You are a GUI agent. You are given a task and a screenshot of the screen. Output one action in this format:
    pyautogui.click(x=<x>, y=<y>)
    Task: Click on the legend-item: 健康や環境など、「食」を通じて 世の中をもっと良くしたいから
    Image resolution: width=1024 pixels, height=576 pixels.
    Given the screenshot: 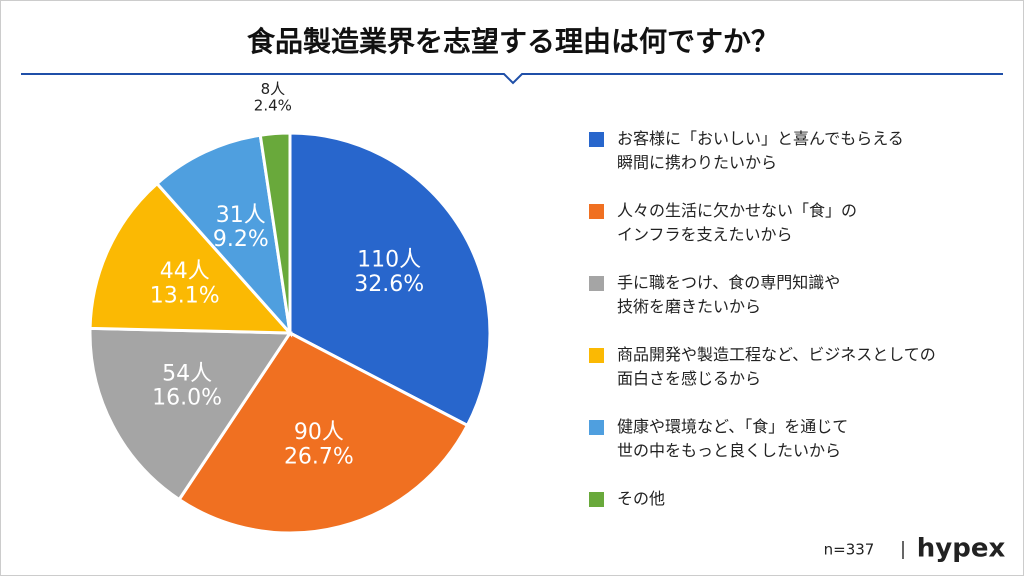 What is the action you would take?
    pyautogui.click(x=799, y=451)
    